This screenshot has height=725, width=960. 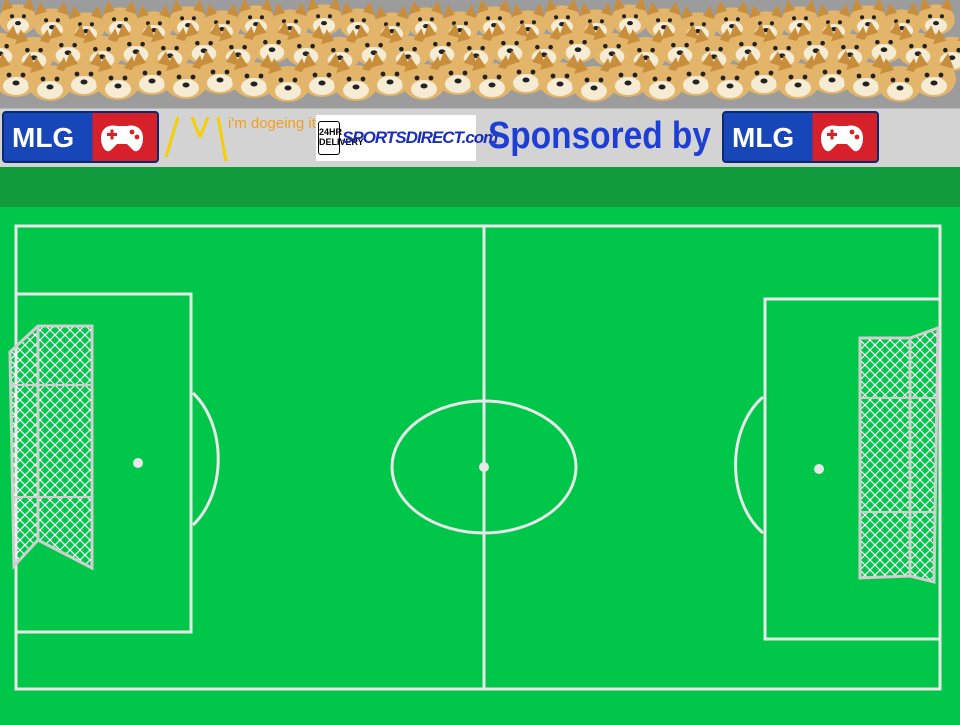 What do you see at coordinates (852, 469) in the screenshot?
I see `right-penalty-box` at bounding box center [852, 469].